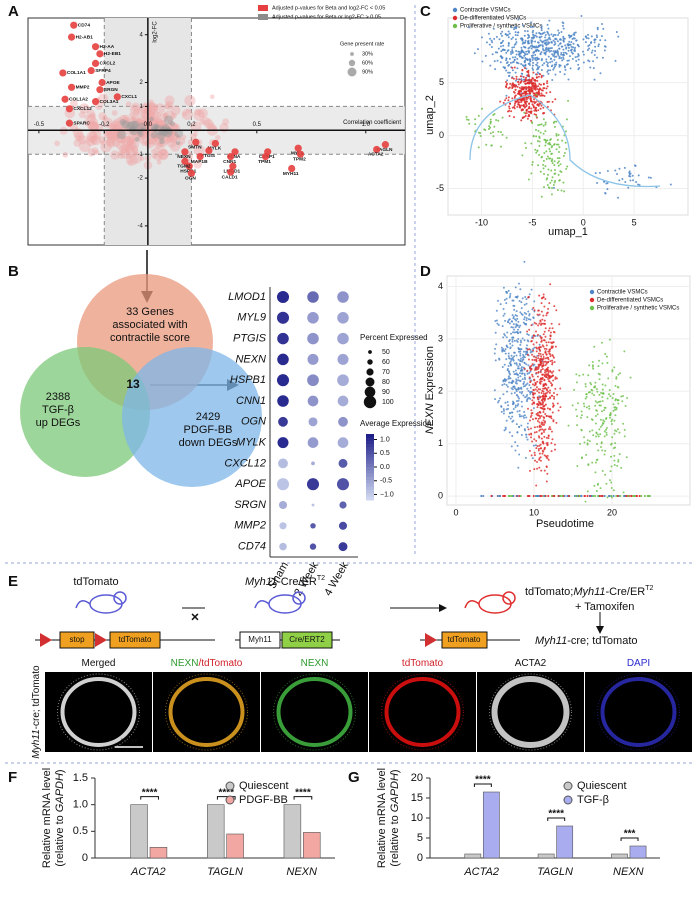  What do you see at coordinates (263, 800) in the screenshot?
I see `legend-label: PDGF-BB` at bounding box center [263, 800].